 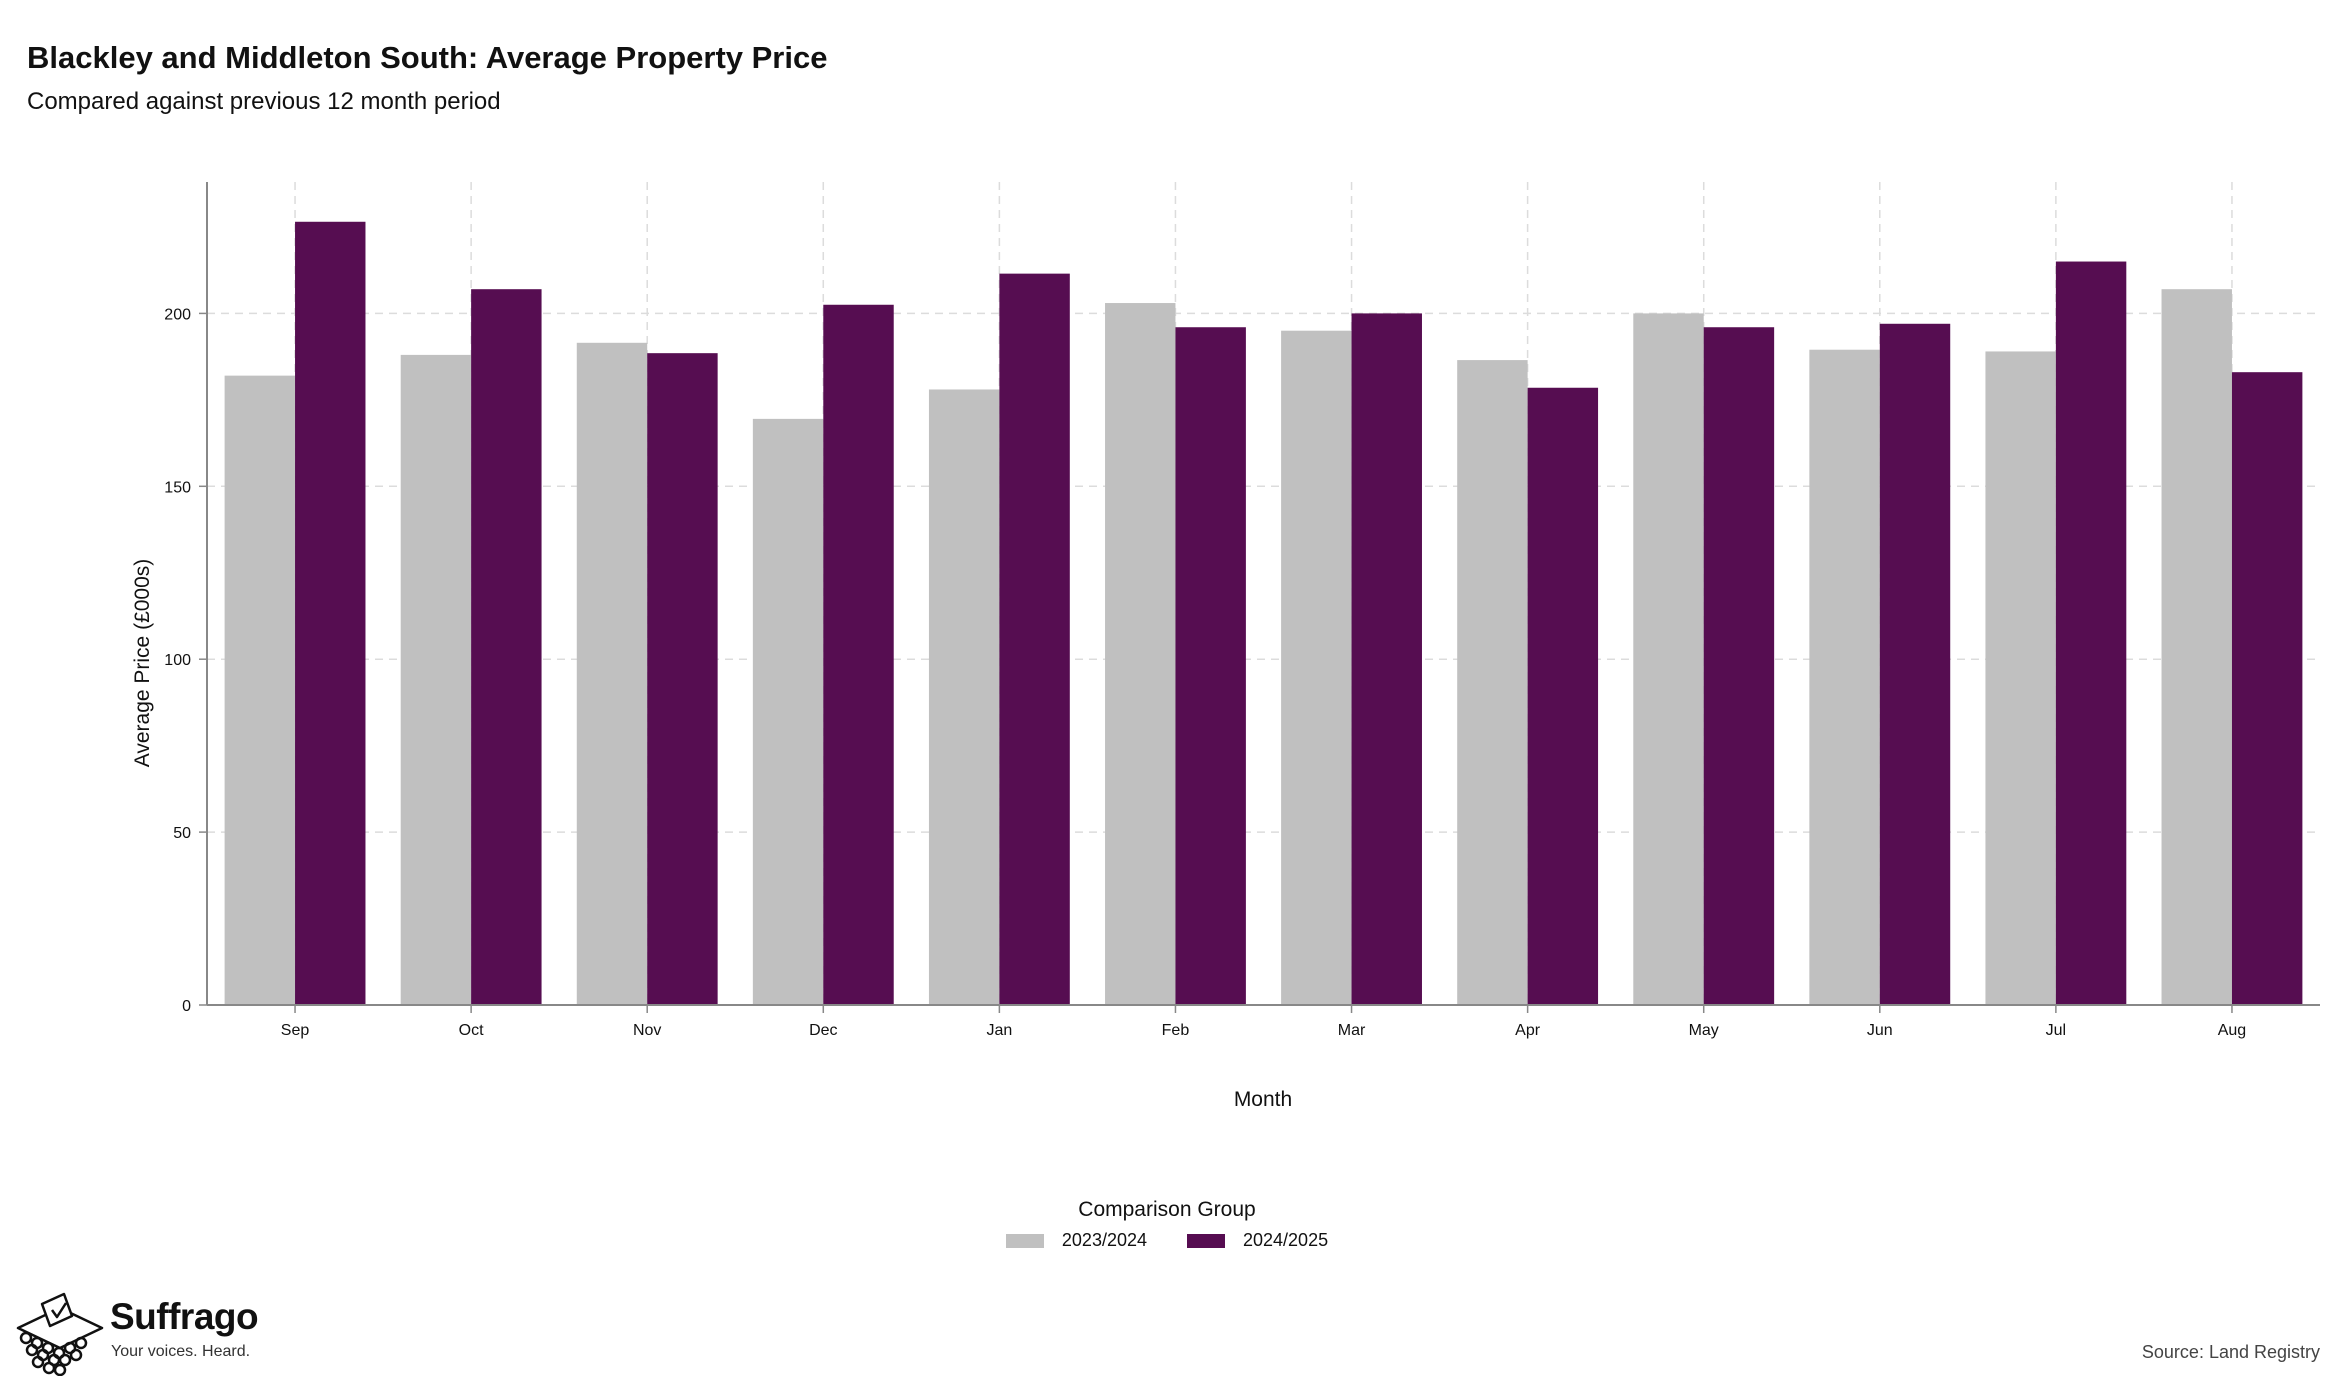 I want to click on x-tick-label-mar: Mar, so click(x=1352, y=1030).